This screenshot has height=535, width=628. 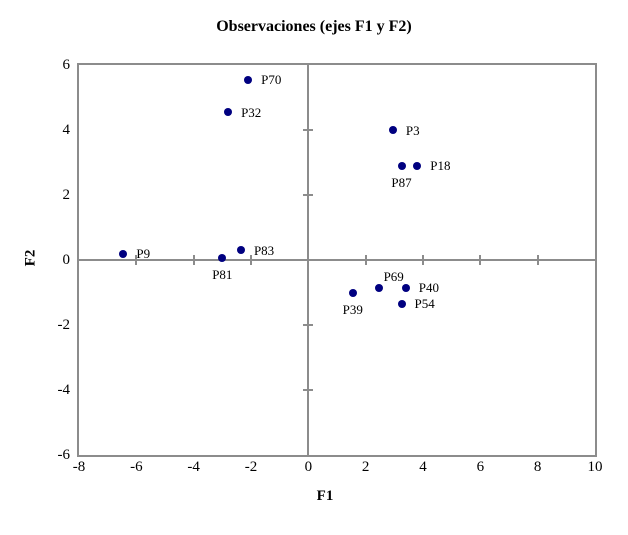 I want to click on horizontal-zero-axis-line, so click(x=337, y=260).